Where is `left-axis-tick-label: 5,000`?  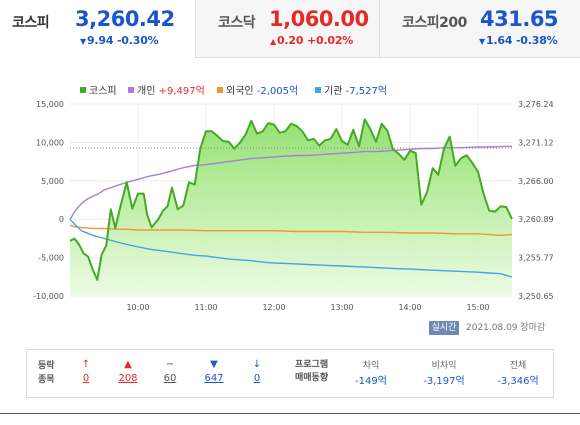 left-axis-tick-label: 5,000 is located at coordinates (52, 181).